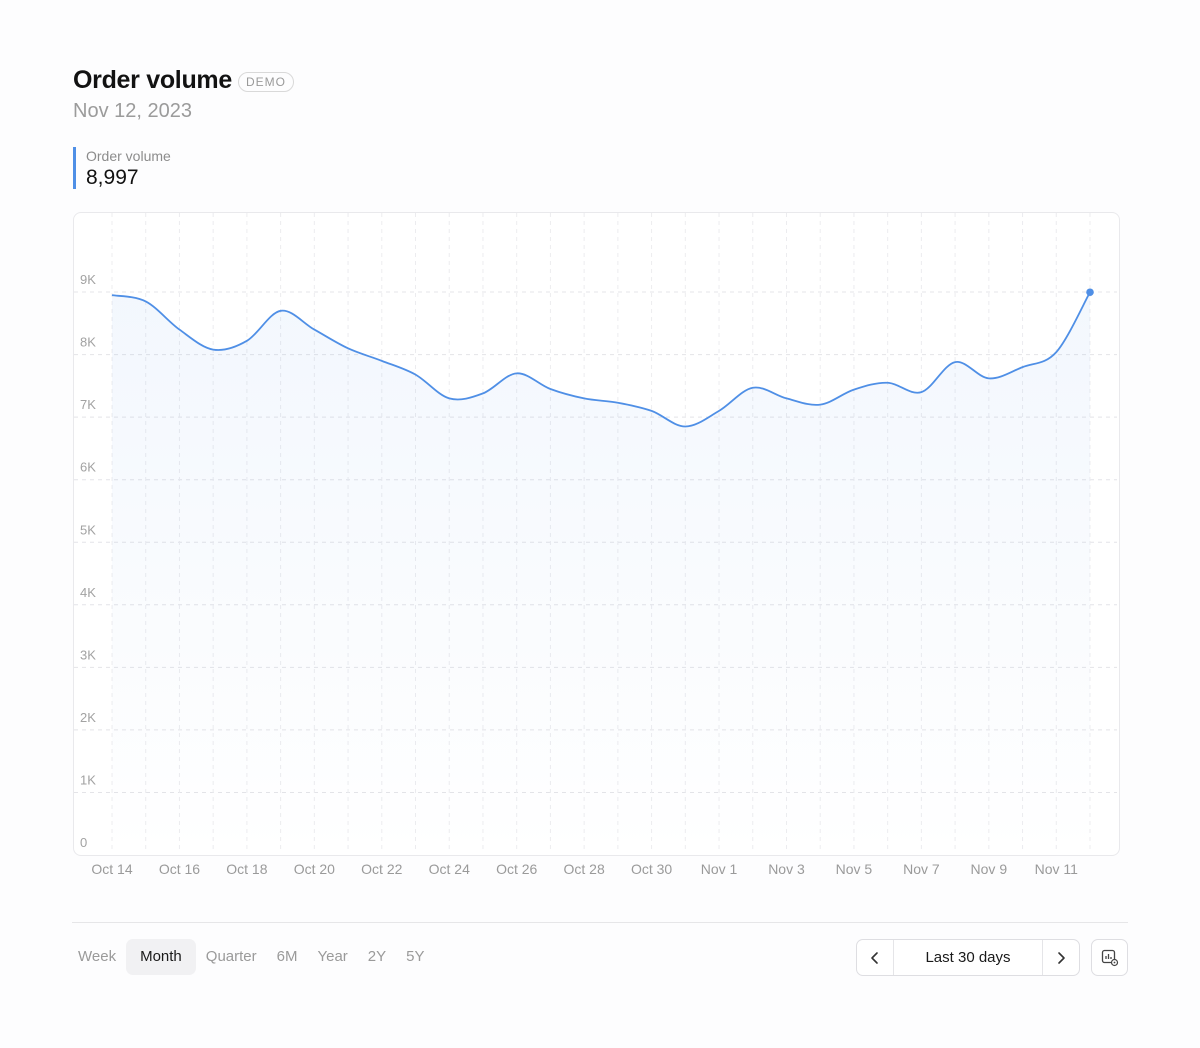 The image size is (1200, 1048). I want to click on metric-value: 8,997, so click(112, 177).